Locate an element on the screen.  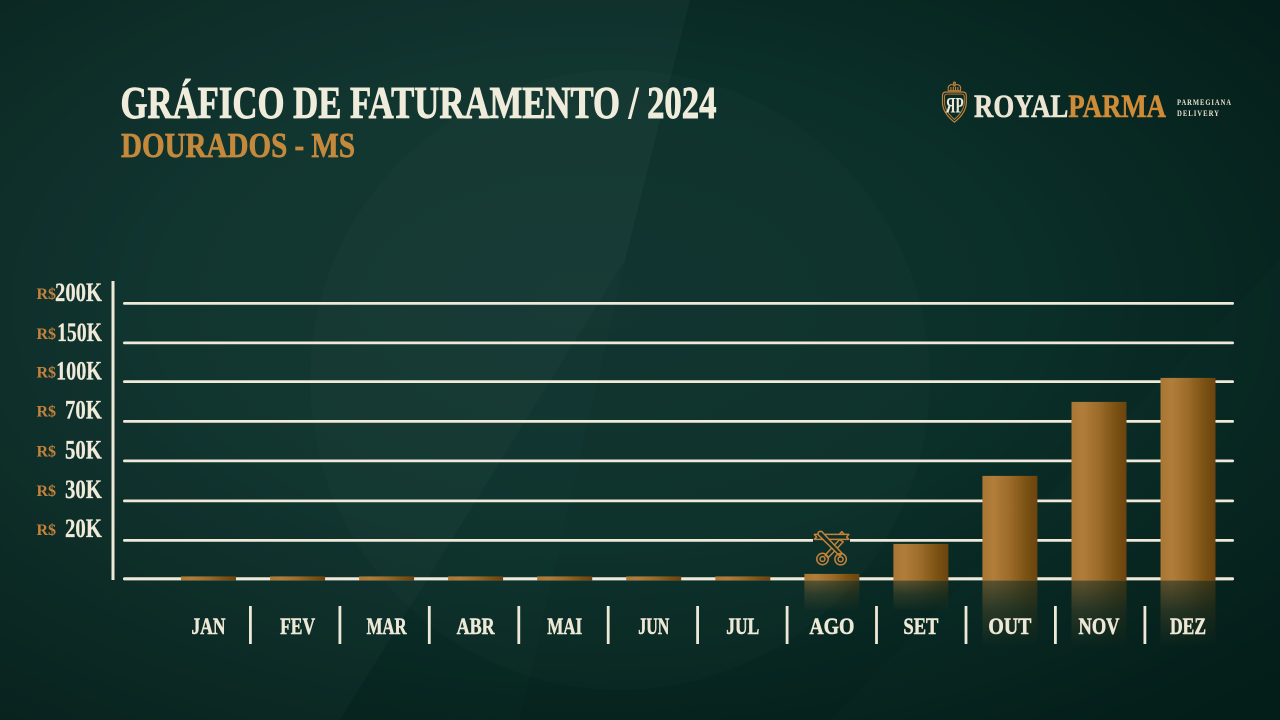
svg-text: 50K is located at coordinates (84, 450).